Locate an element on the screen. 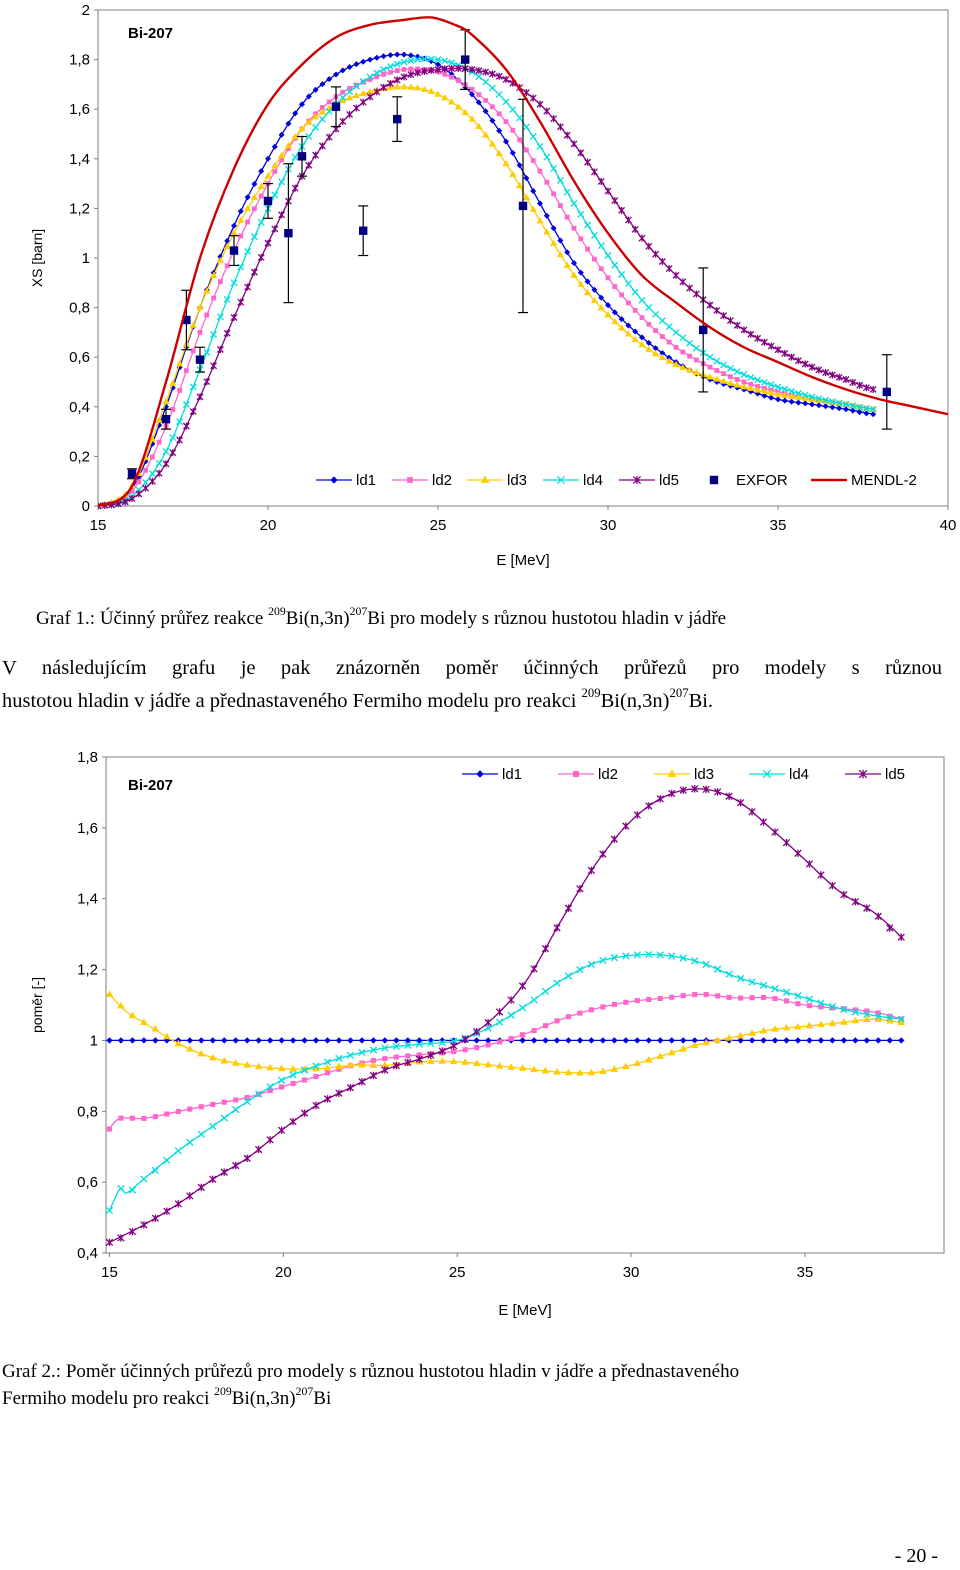  legend-label: MENDL-2 is located at coordinates (884, 480).